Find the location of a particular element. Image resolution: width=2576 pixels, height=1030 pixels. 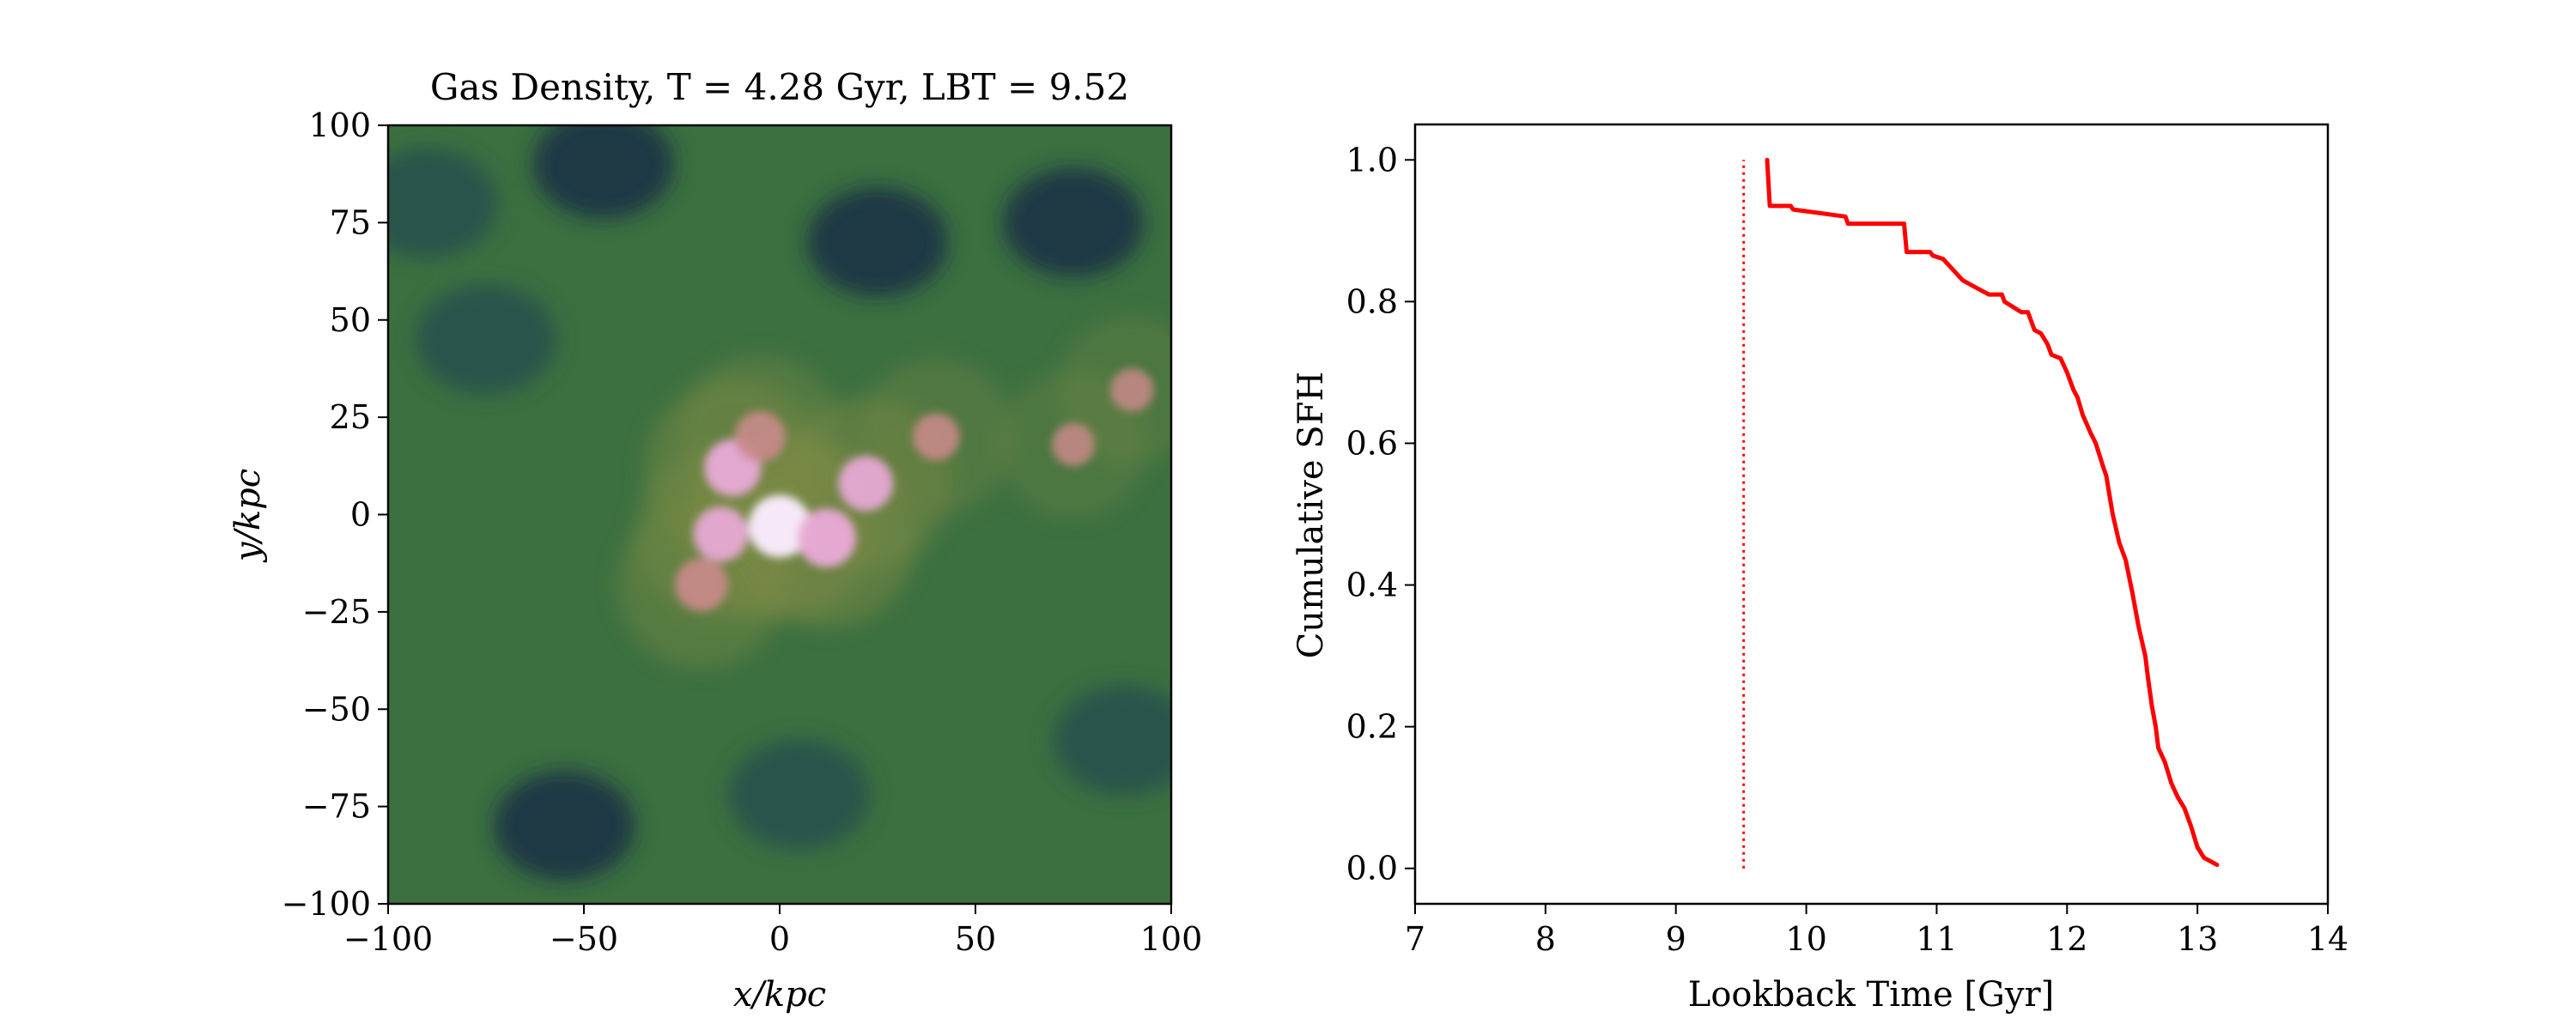

x-tick-label: 50 is located at coordinates (976, 939).